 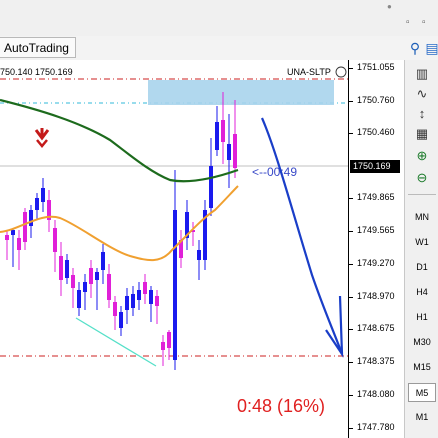 I want to click on axis-price-label: 1748.080, so click(x=376, y=394).